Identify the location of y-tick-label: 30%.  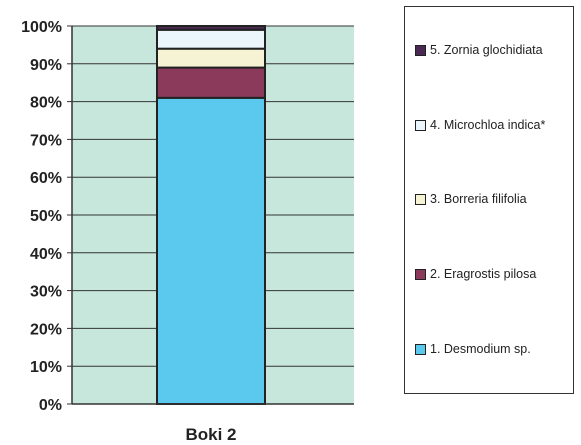
(46, 292).